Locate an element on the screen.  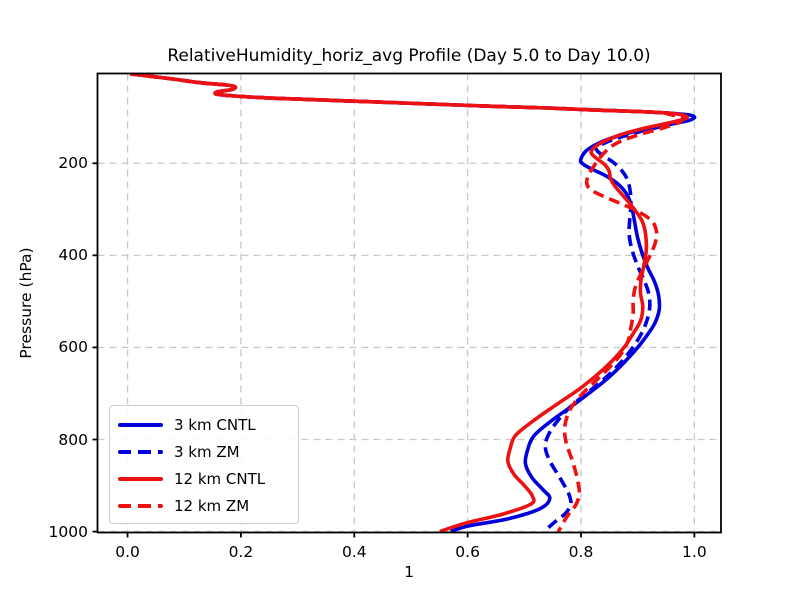
y-tick-label: 400 is located at coordinates (73, 255).